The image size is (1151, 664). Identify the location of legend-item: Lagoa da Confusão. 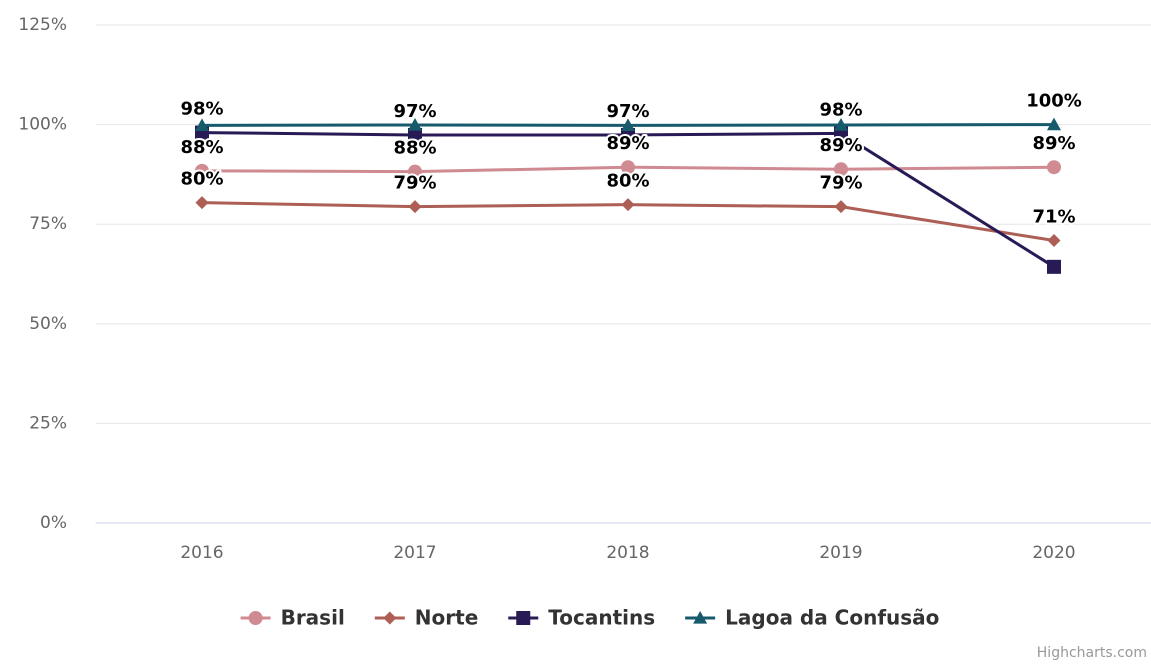
(812, 618).